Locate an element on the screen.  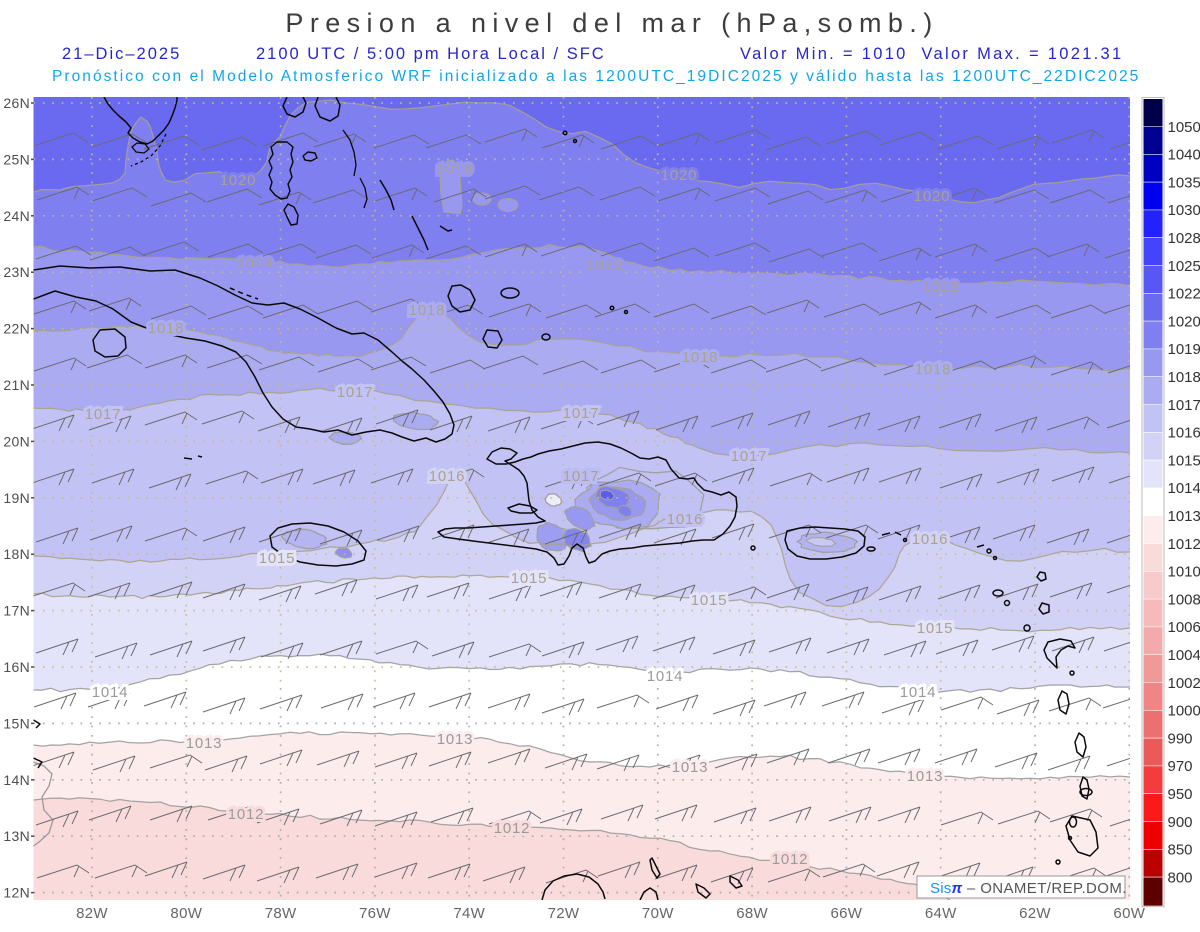
svg-text: 970 is located at coordinates (1180, 766).